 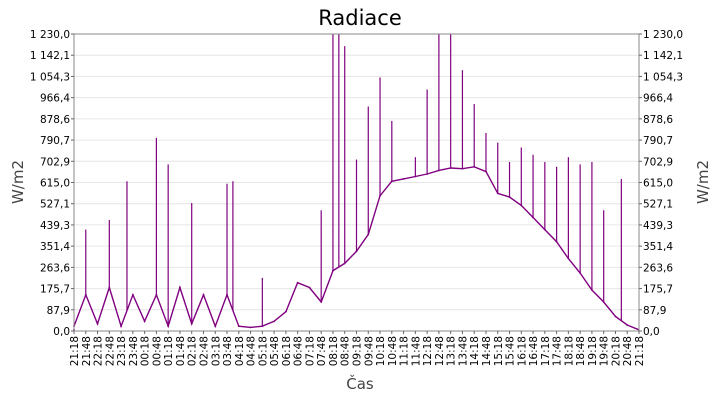 What do you see at coordinates (55, 184) in the screenshot?
I see `y-tick-label-left: 615,0` at bounding box center [55, 184].